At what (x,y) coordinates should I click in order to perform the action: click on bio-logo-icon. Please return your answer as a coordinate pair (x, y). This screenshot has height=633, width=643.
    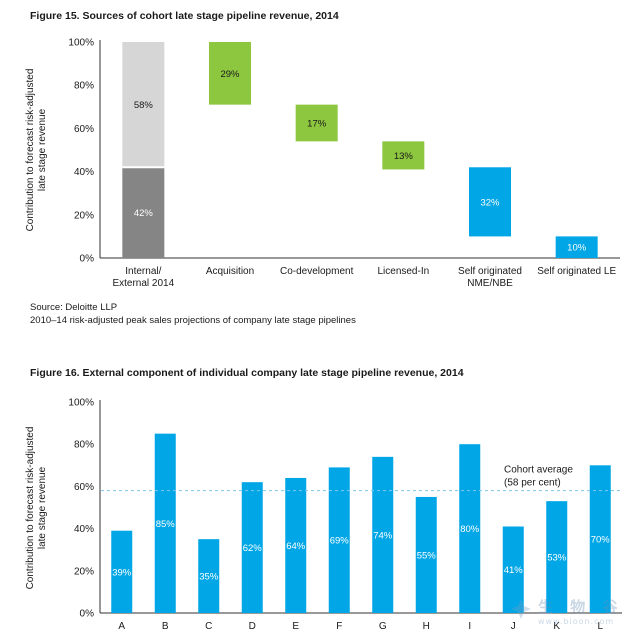
    Looking at the image, I should click on (521, 609).